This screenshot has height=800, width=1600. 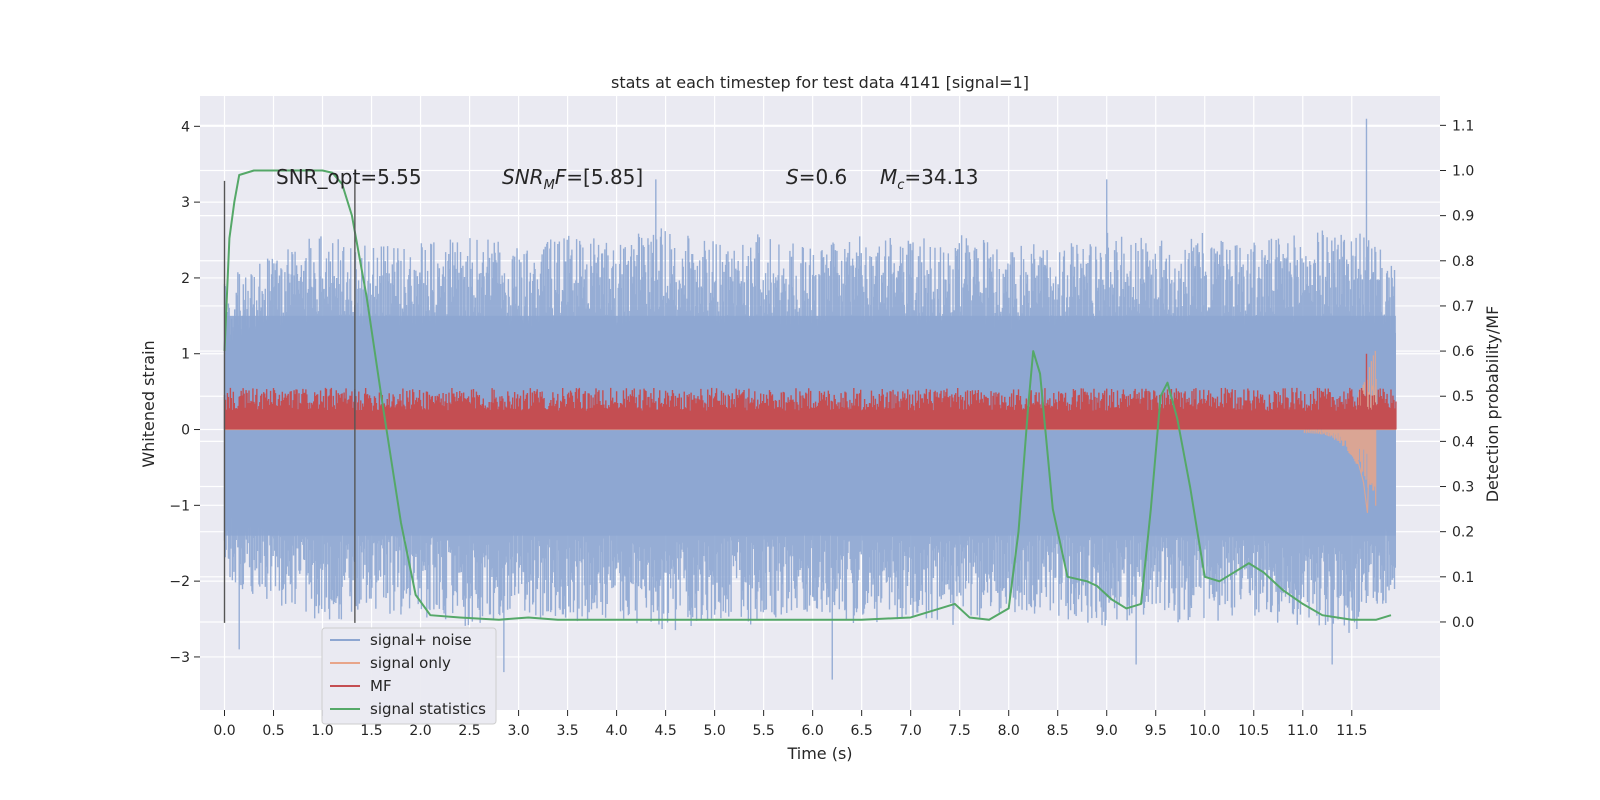 I want to click on x-tick-label: 4.5, so click(x=665, y=731).